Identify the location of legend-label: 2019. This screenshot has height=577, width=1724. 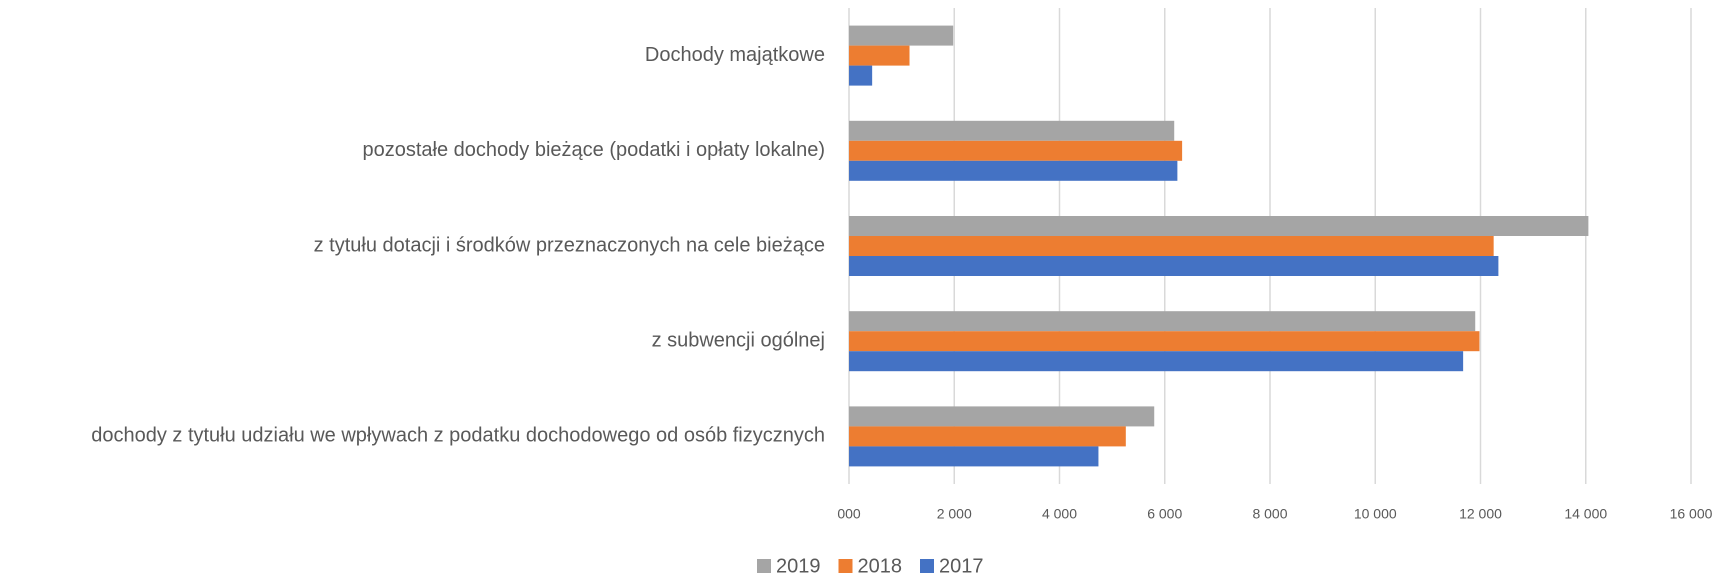
(798, 566).